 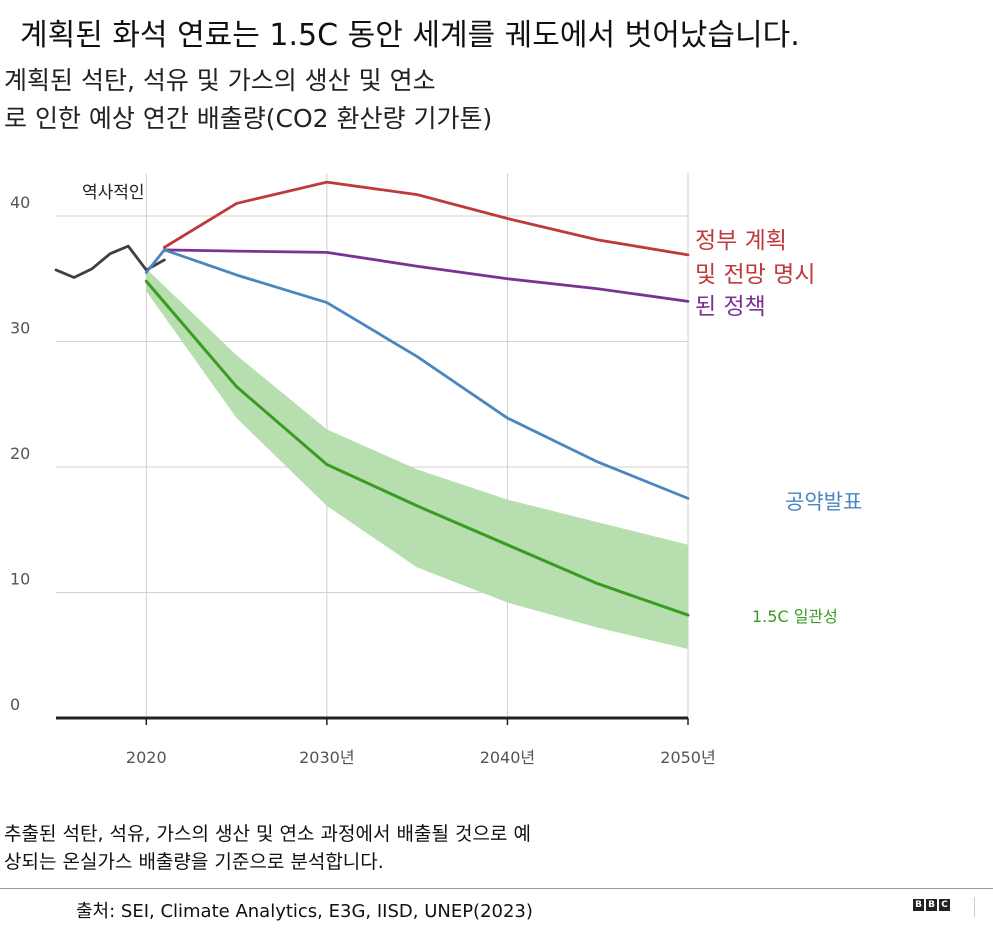 What do you see at coordinates (267, 834) in the screenshot?
I see `footnote-line-1: 추출된 석탄, 석유, 가스의 생산 및 연소 과정에서 배출될 것으로 예` at bounding box center [267, 834].